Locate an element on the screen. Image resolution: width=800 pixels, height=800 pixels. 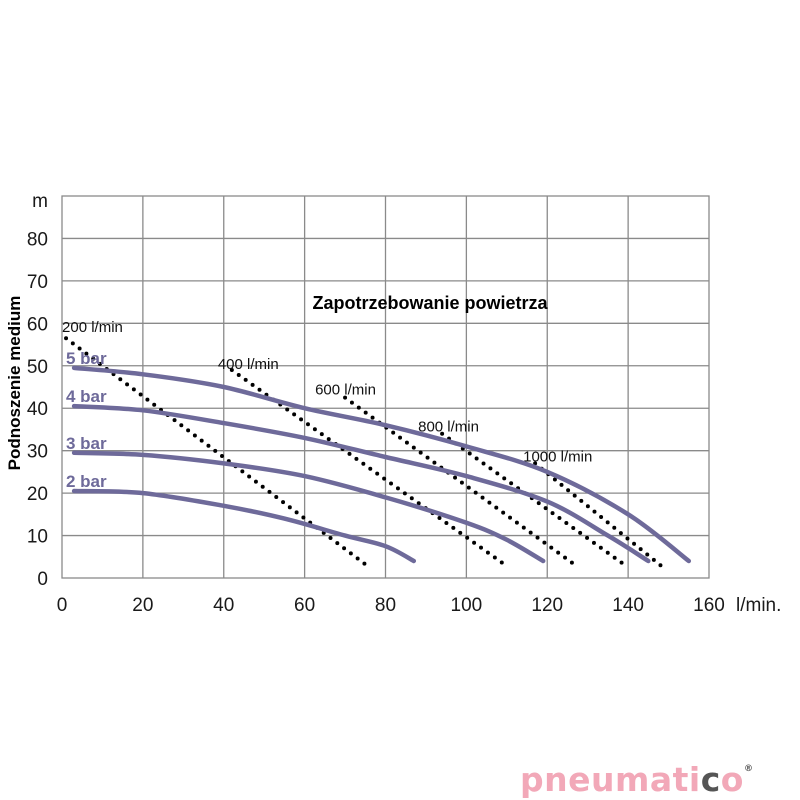
x-tick-label: 140 is located at coordinates (628, 605).